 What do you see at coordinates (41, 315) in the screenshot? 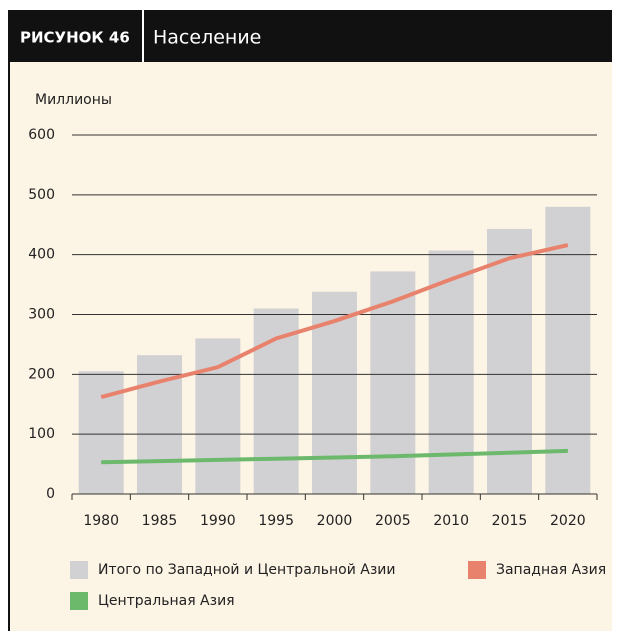
I see `y-tick-label: 300` at bounding box center [41, 315].